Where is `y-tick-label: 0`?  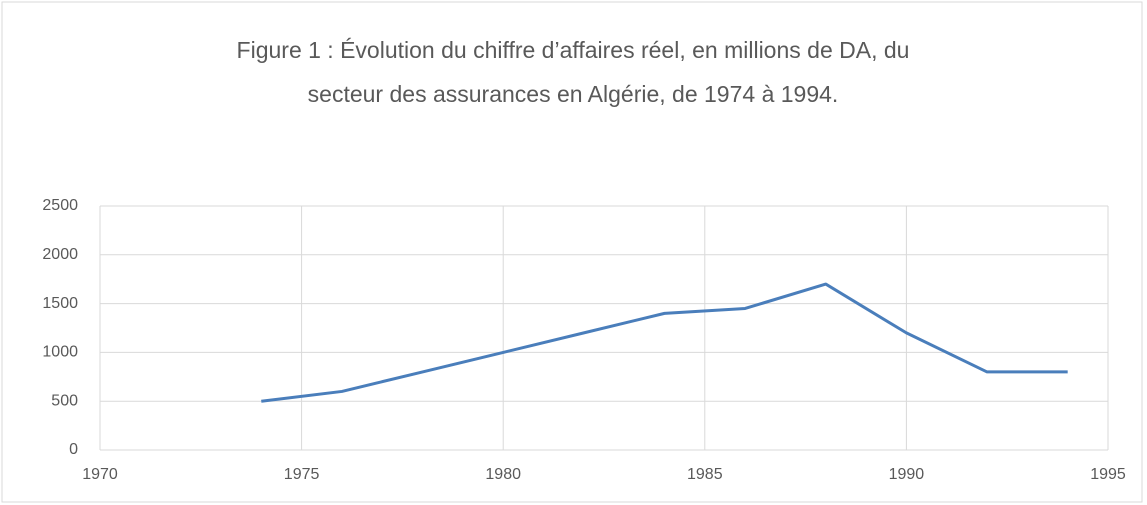
y-tick-label: 0 is located at coordinates (73, 449).